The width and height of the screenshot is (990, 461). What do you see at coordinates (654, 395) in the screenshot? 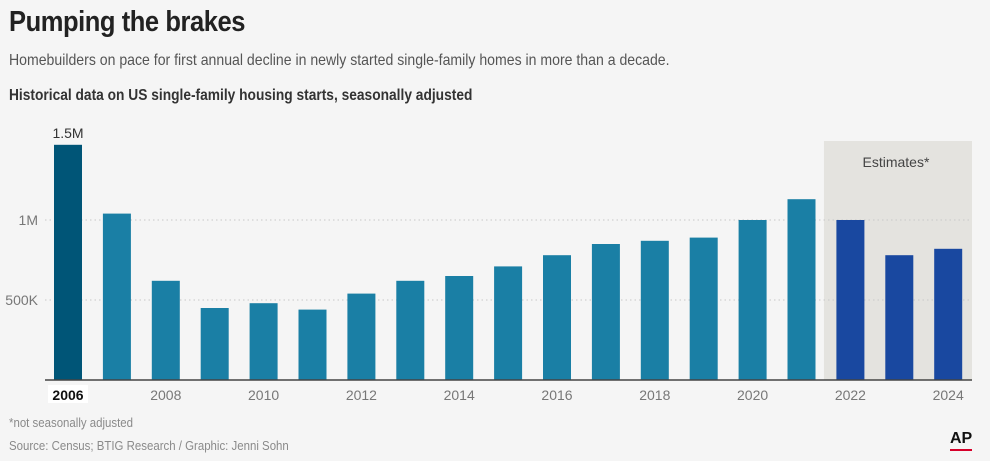
I see `x-tick-label: 2018` at bounding box center [654, 395].